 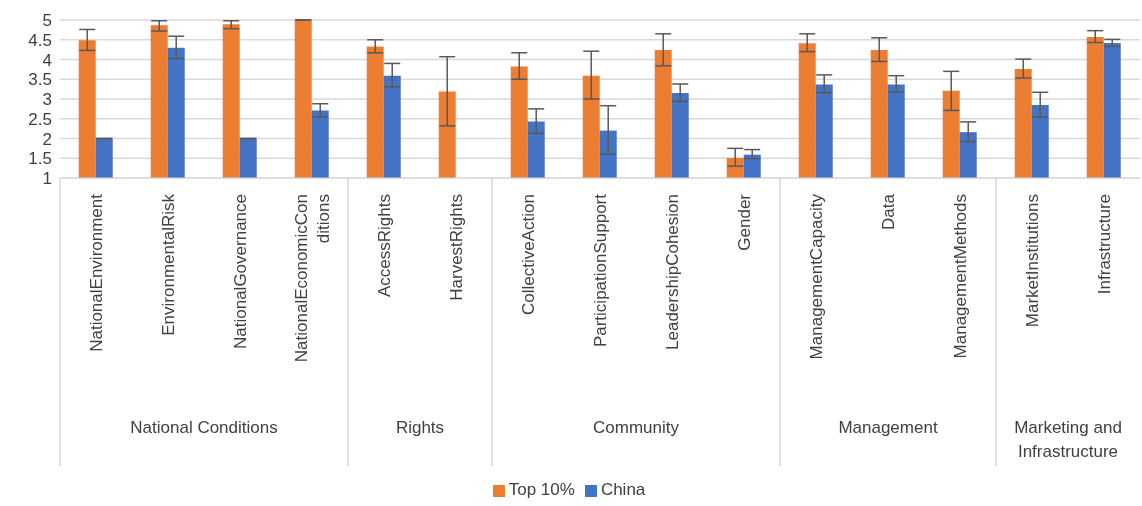 I want to click on x-tick-label: MarketInstitutions, so click(x=1032, y=261).